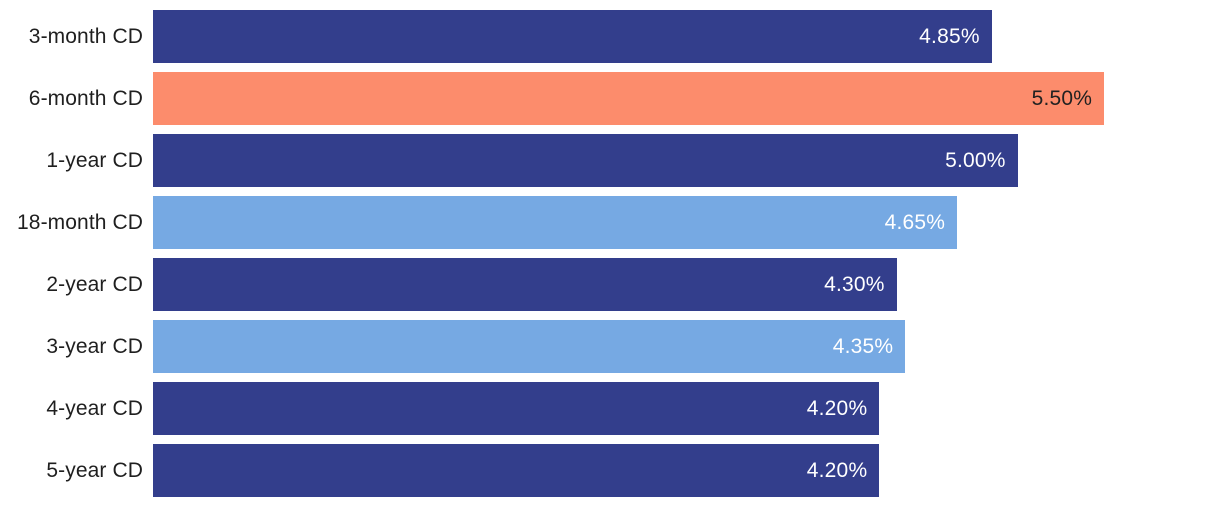 The image size is (1220, 508). Describe the element at coordinates (915, 222) in the screenshot. I see `value-label: 4.65%` at that location.